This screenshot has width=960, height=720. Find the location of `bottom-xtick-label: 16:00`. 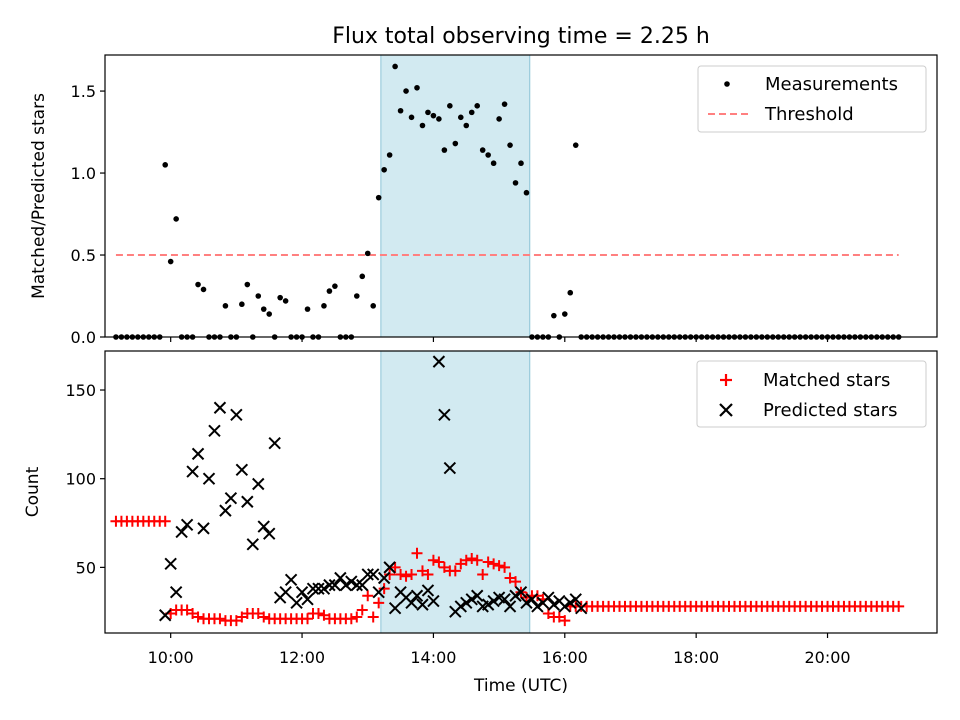

bottom-xtick-label: 16:00 is located at coordinates (565, 657).